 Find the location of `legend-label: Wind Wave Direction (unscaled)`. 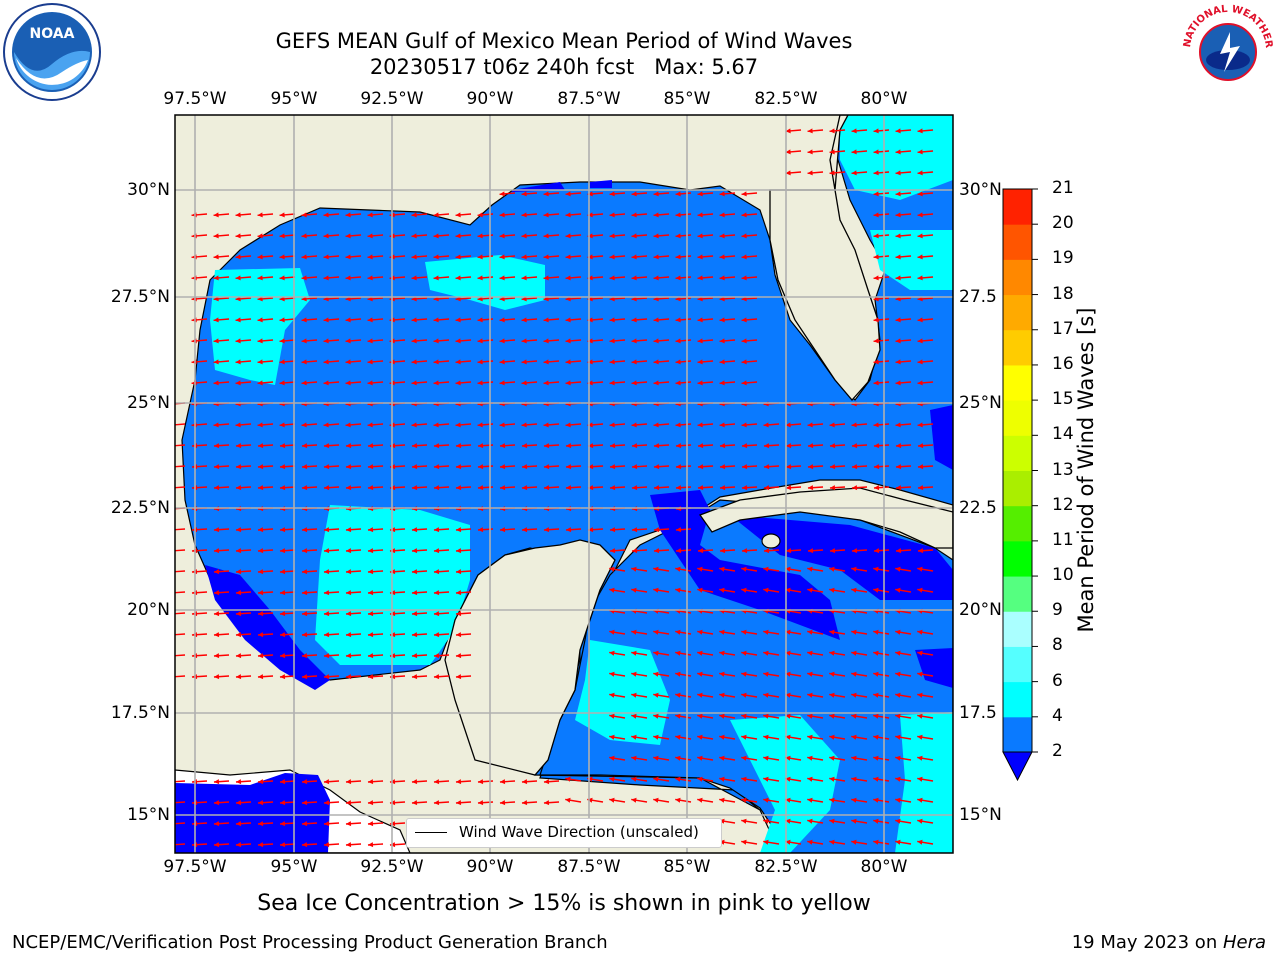

legend-label: Wind Wave Direction (unscaled) is located at coordinates (579, 832).